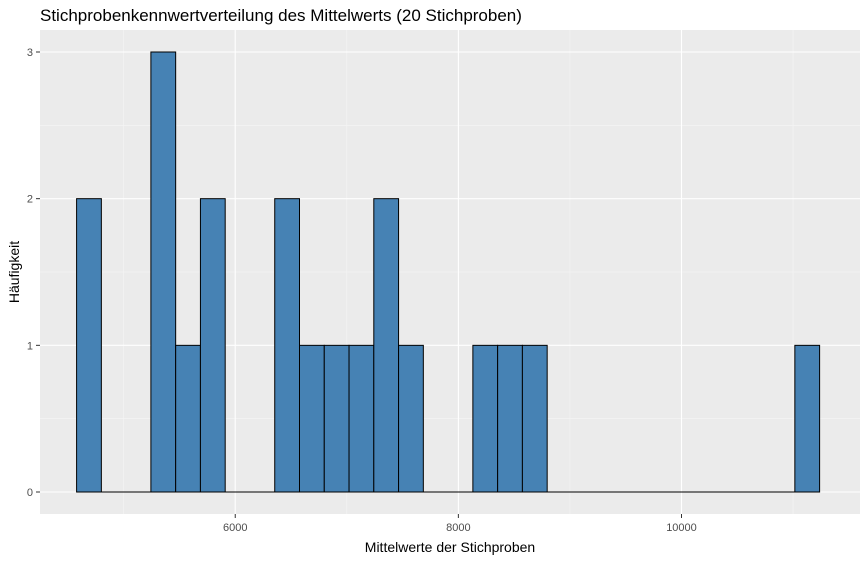 Image resolution: width=867 pixels, height=561 pixels. What do you see at coordinates (30, 493) in the screenshot?
I see `y-tick-label: 0` at bounding box center [30, 493].